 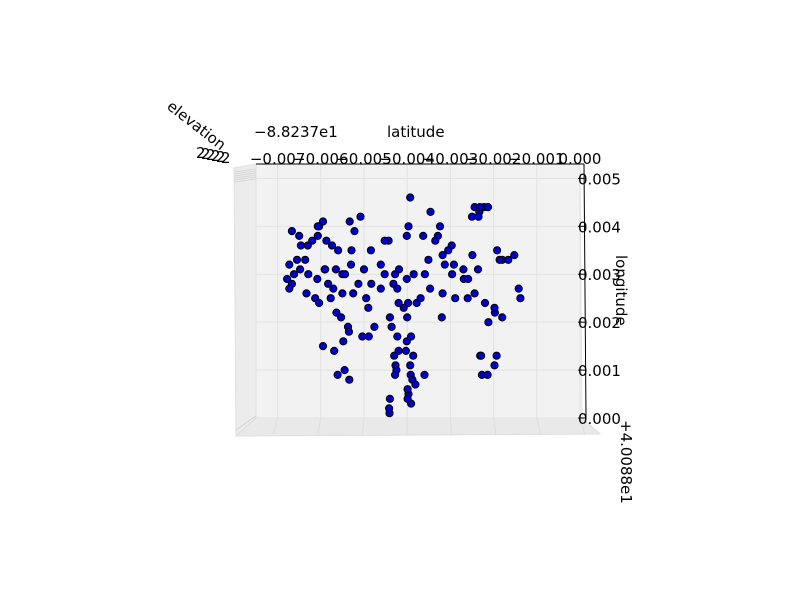 What do you see at coordinates (407, 159) in the screenshot?
I see `x-tick-label: −0.004` at bounding box center [407, 159].